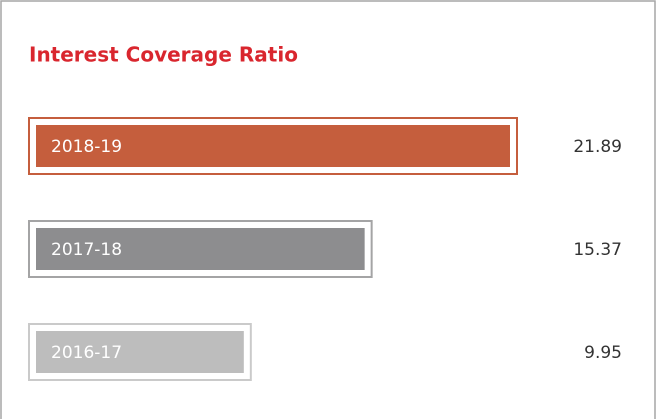 The height and width of the screenshot is (419, 656). Describe the element at coordinates (86, 250) in the screenshot. I see `bar-label: 2017-18` at that location.